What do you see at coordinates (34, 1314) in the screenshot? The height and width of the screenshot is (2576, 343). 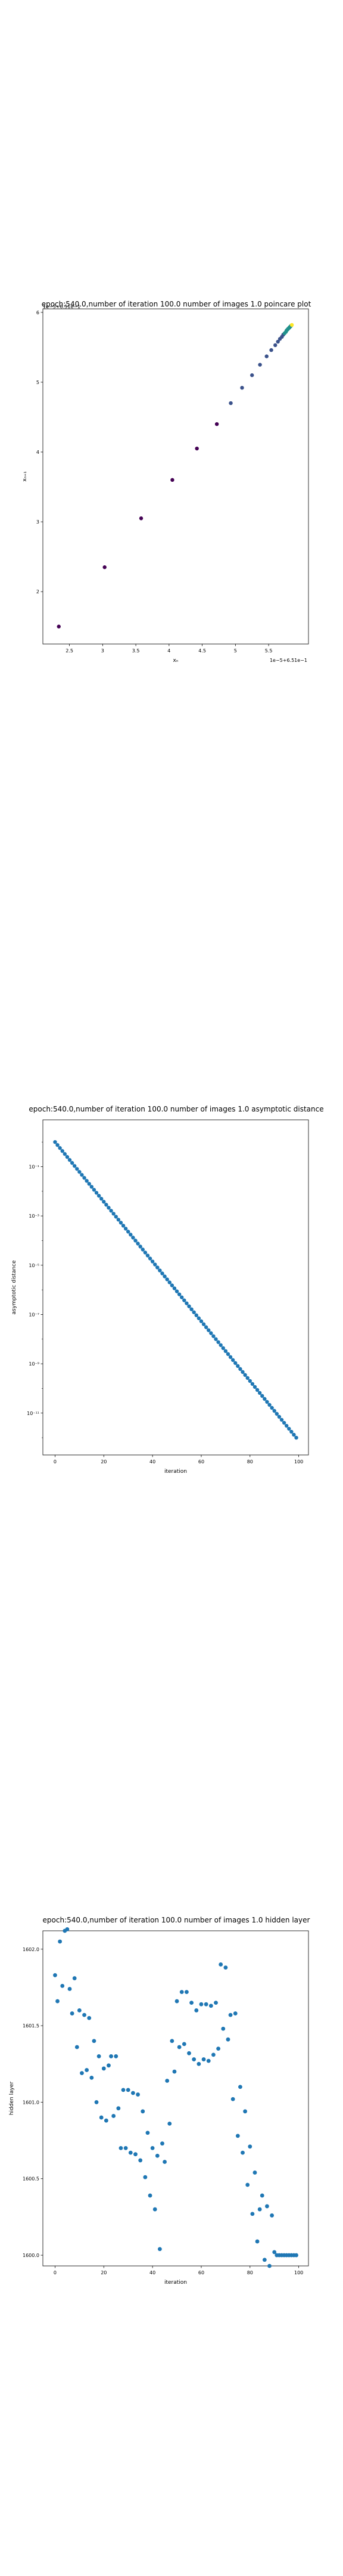 I see `asymptotic-y-tick-label: 10⁻⁷` at bounding box center [34, 1314].